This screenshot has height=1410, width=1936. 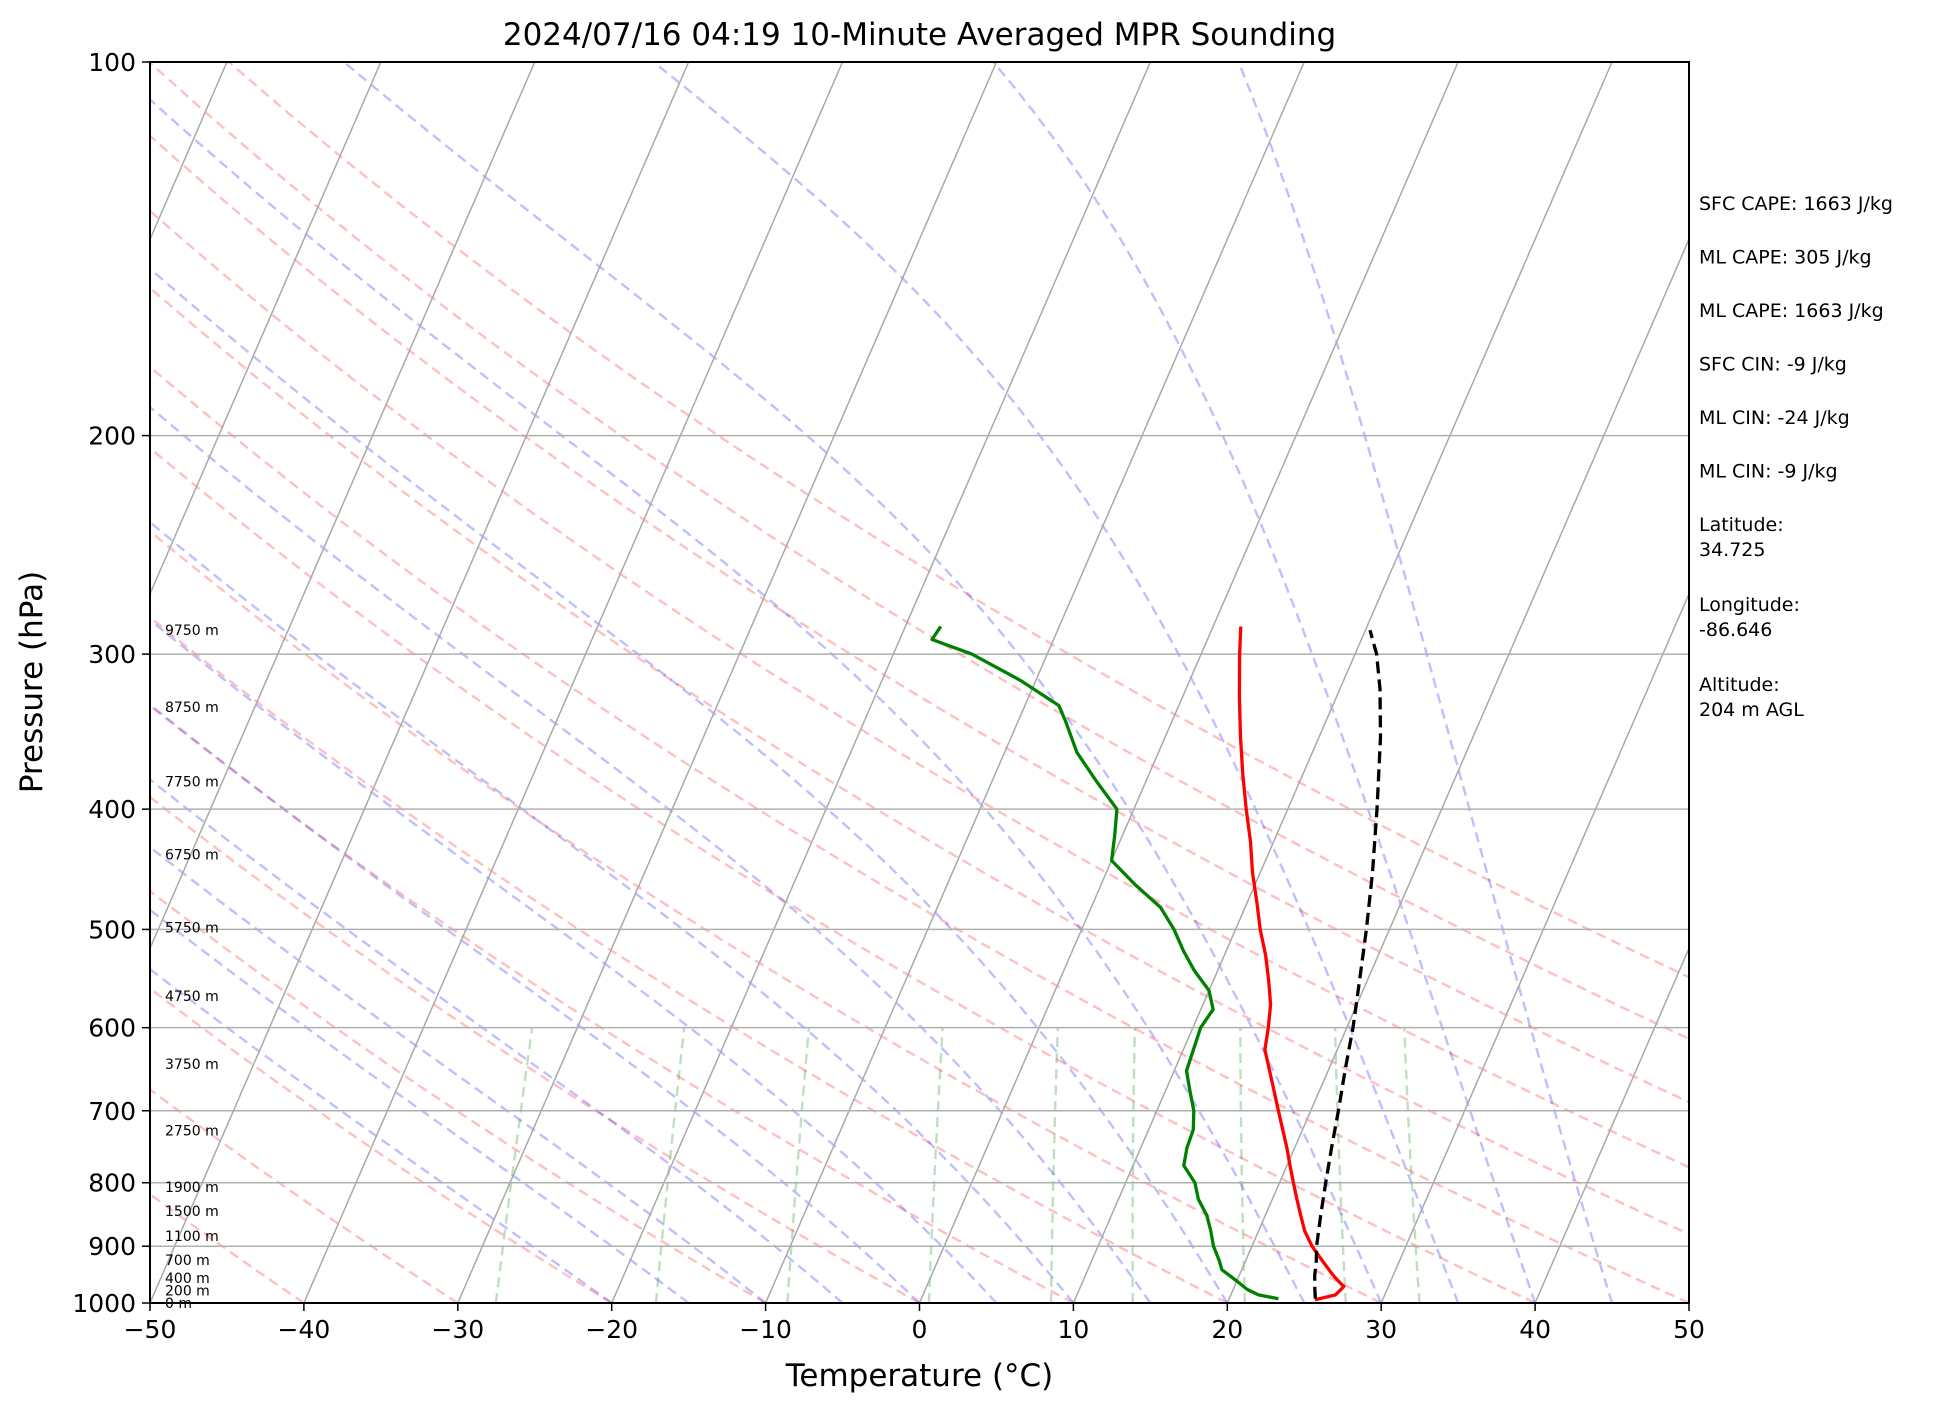 What do you see at coordinates (1749, 605) in the screenshot?
I see `info-text-line: Longitude:` at bounding box center [1749, 605].